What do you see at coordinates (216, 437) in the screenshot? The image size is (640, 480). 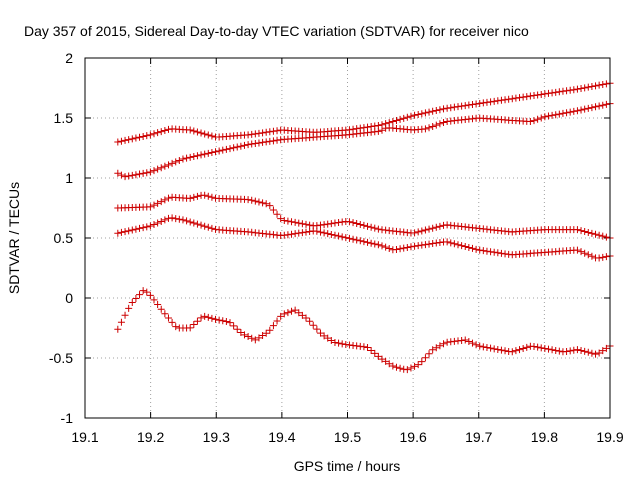 I see `x-tick-label: 19.3` at bounding box center [216, 437].